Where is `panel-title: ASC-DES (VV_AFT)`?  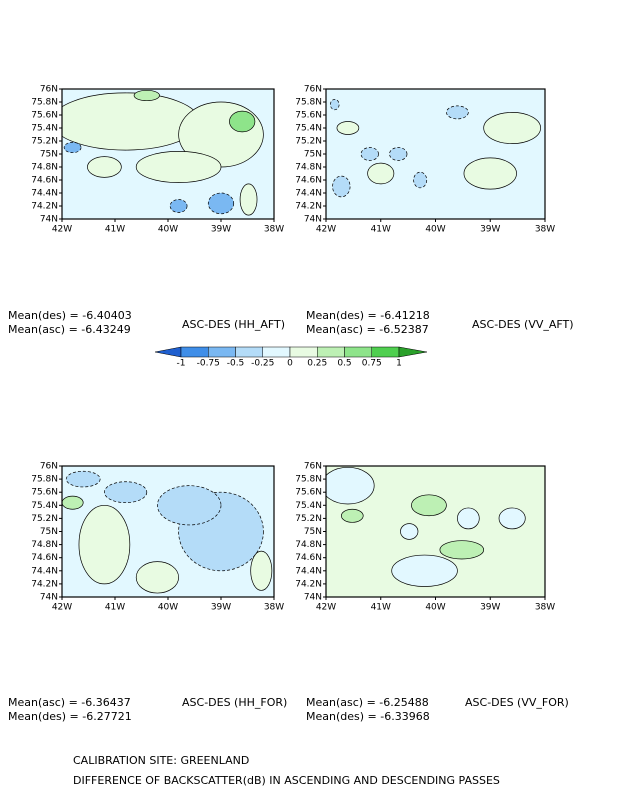 panel-title: ASC-DES (VV_AFT) is located at coordinates (523, 324).